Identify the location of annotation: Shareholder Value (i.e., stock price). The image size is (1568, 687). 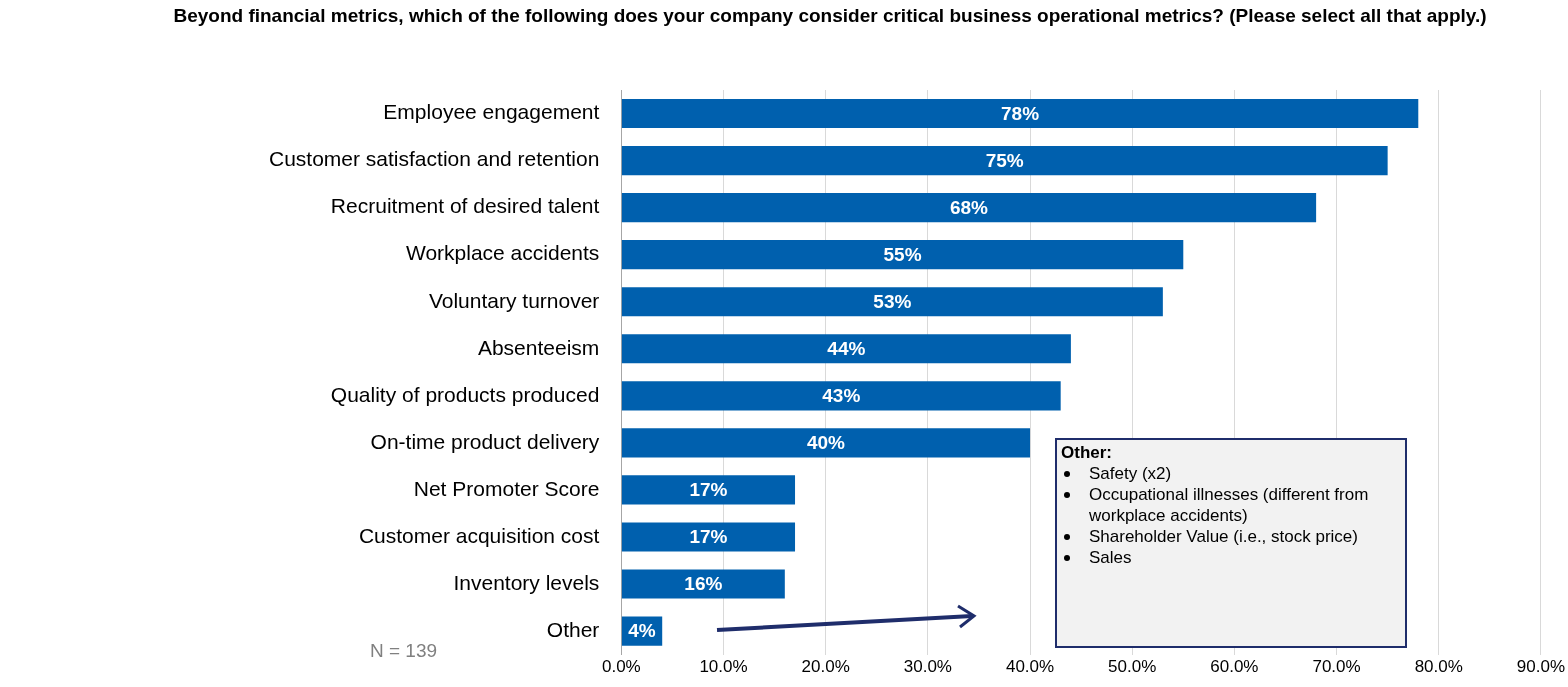
(1223, 536).